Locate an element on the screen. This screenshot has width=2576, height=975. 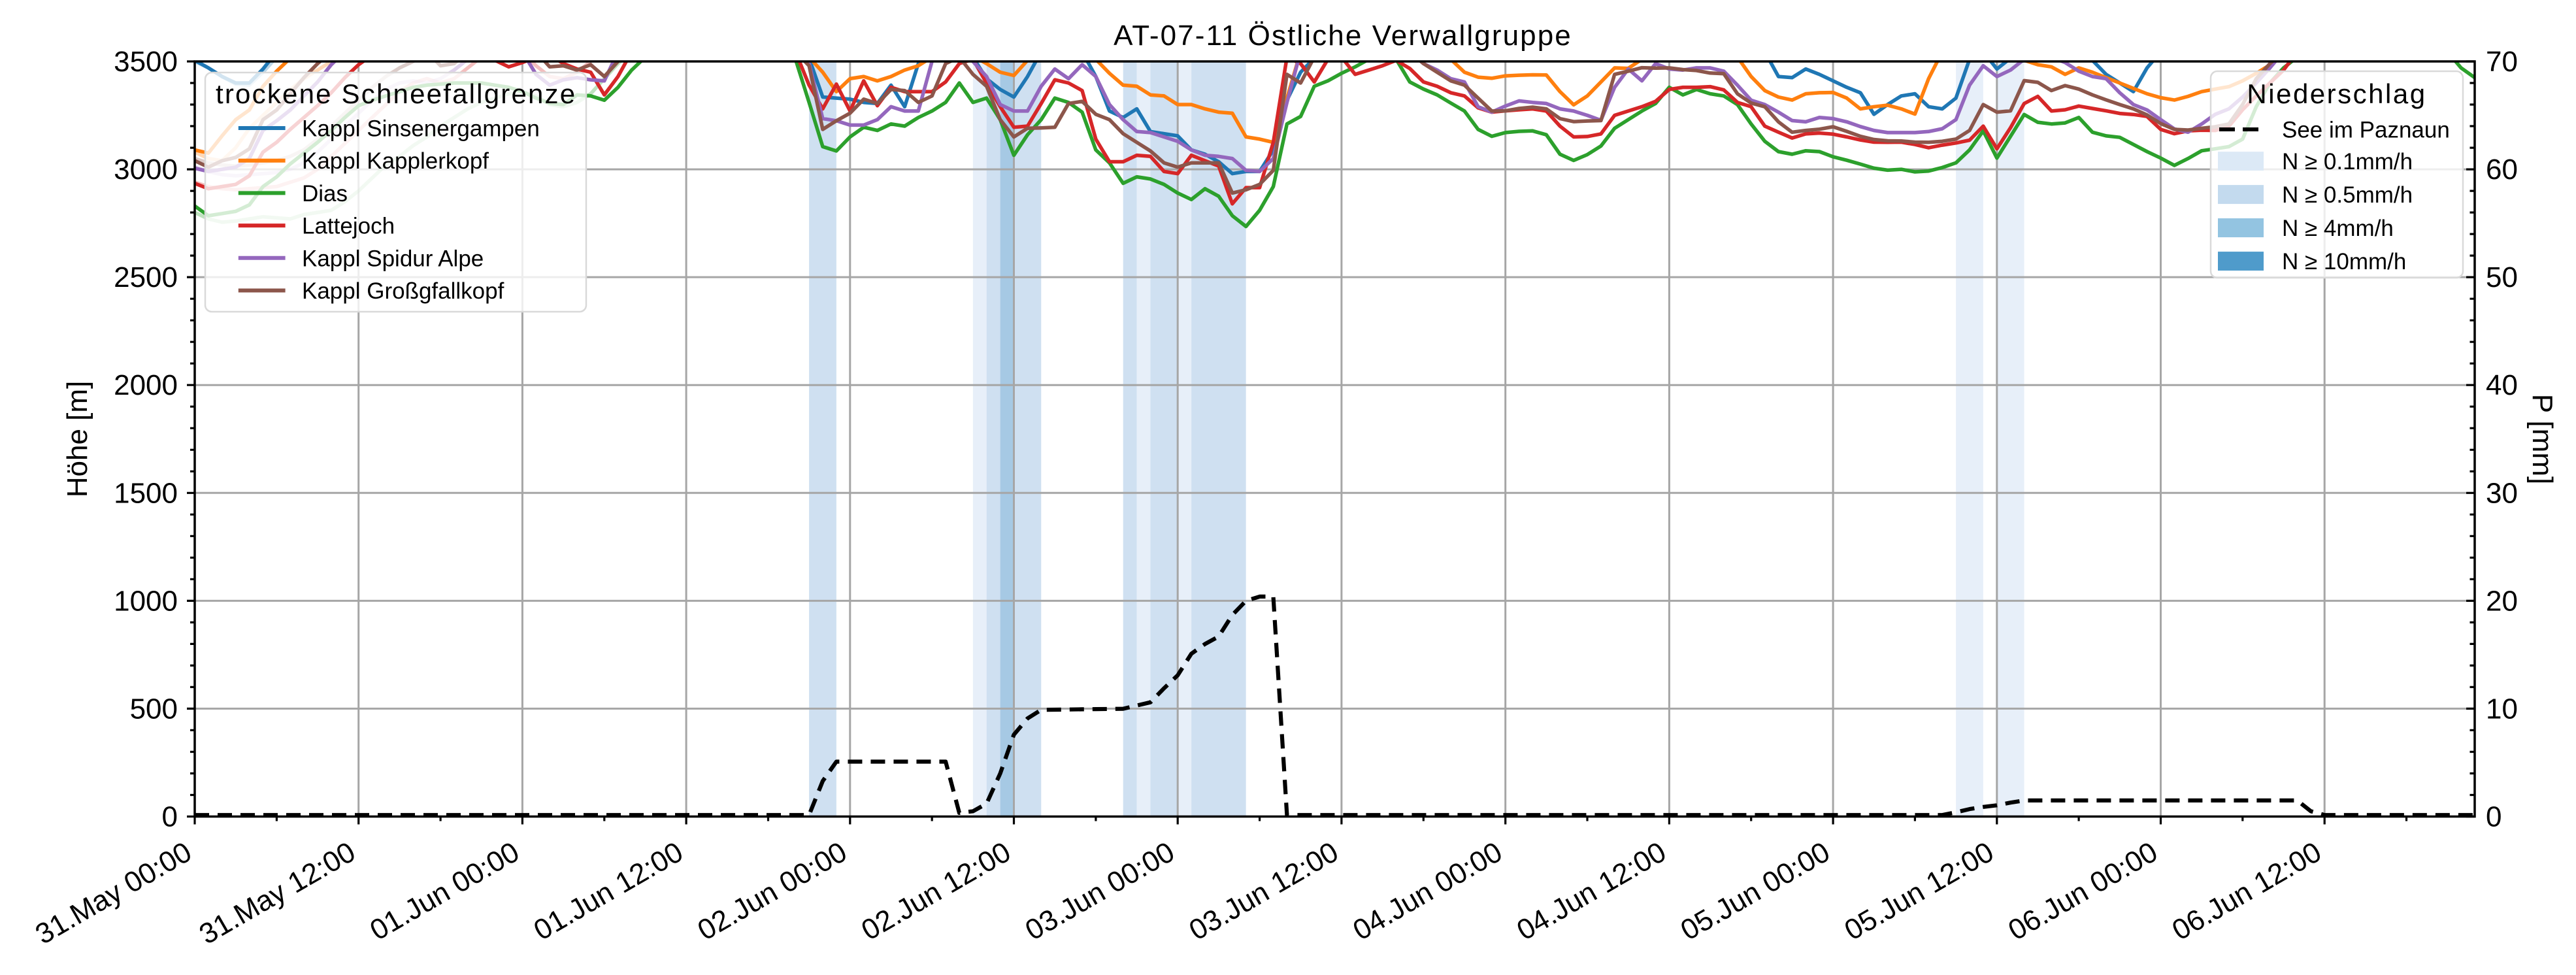
svg-text: 2500 is located at coordinates (146, 277).